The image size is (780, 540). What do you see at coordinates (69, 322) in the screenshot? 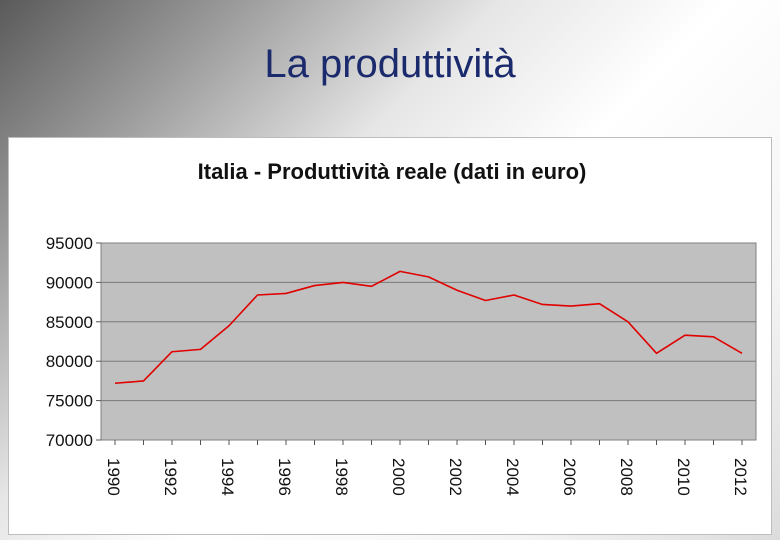
I see `y-tick-label: 85000` at bounding box center [69, 322].